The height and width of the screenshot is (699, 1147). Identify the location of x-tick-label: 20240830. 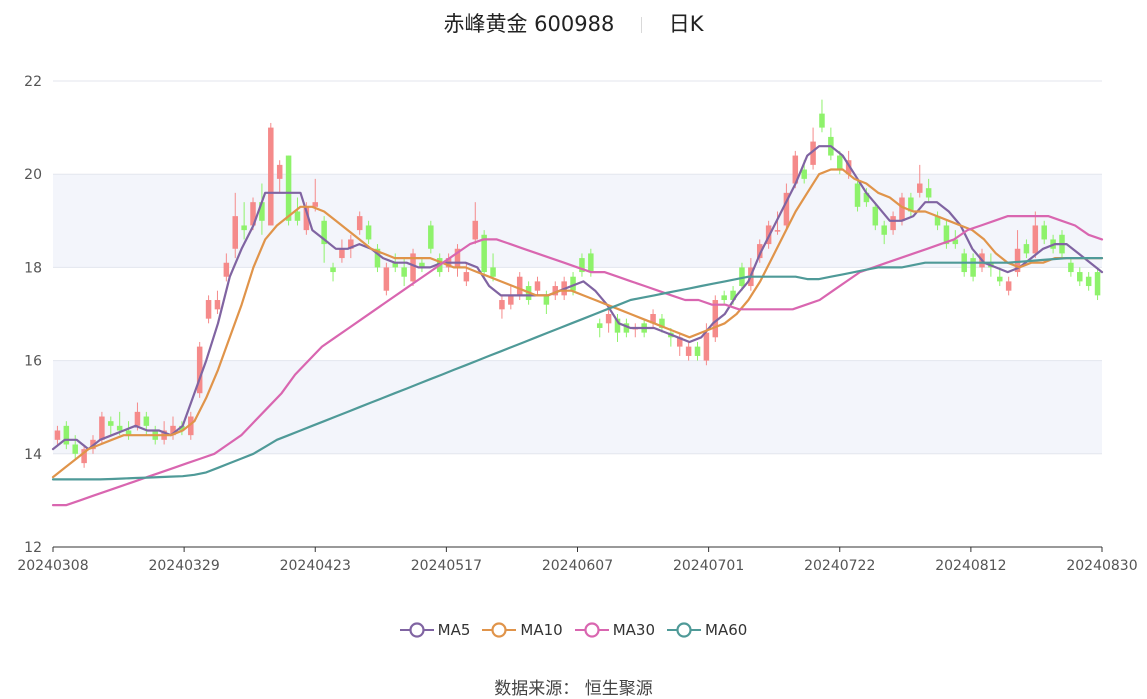
(1101, 566).